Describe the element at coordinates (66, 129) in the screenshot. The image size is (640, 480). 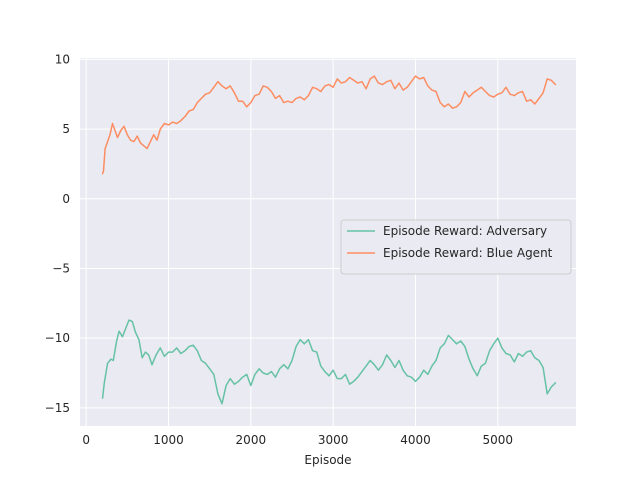
I see `y-tick-label: 5` at that location.